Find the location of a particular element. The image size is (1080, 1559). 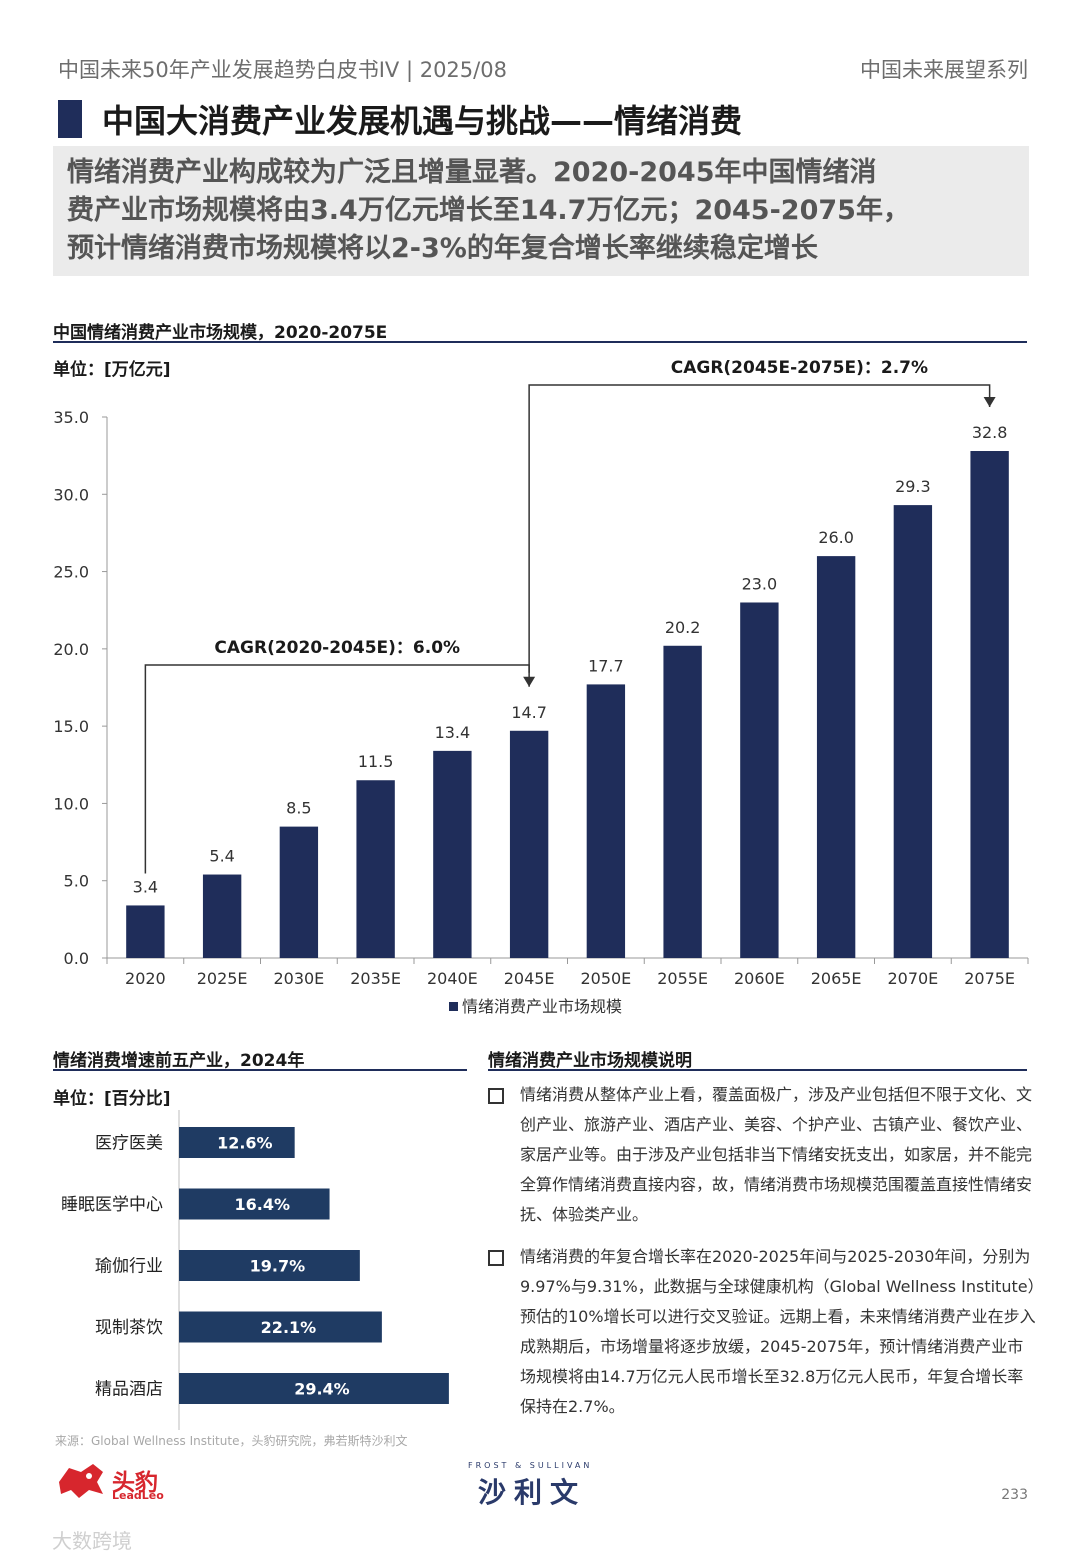

y-tick-label: 10.0 is located at coordinates (71, 803).